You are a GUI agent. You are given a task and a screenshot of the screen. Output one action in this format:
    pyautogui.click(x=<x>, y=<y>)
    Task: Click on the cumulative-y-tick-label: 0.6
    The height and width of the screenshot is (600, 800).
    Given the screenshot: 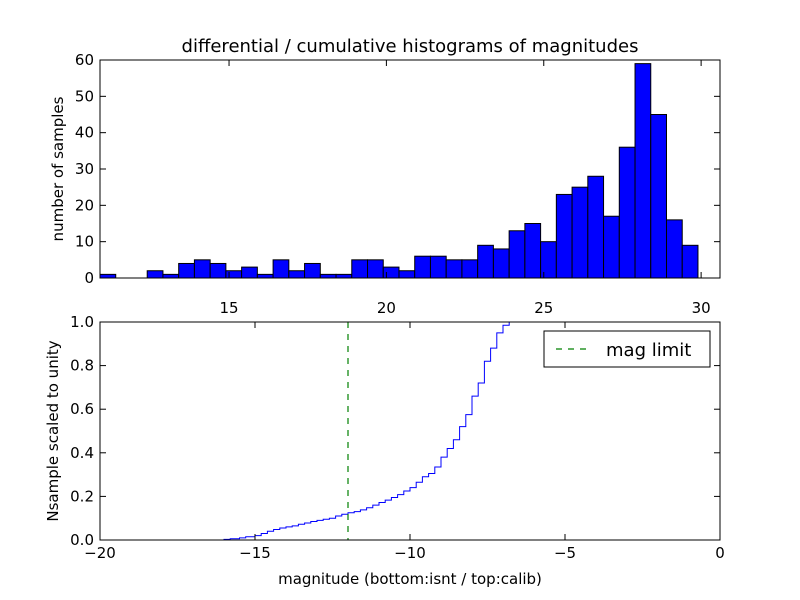 What is the action you would take?
    pyautogui.click(x=82, y=409)
    